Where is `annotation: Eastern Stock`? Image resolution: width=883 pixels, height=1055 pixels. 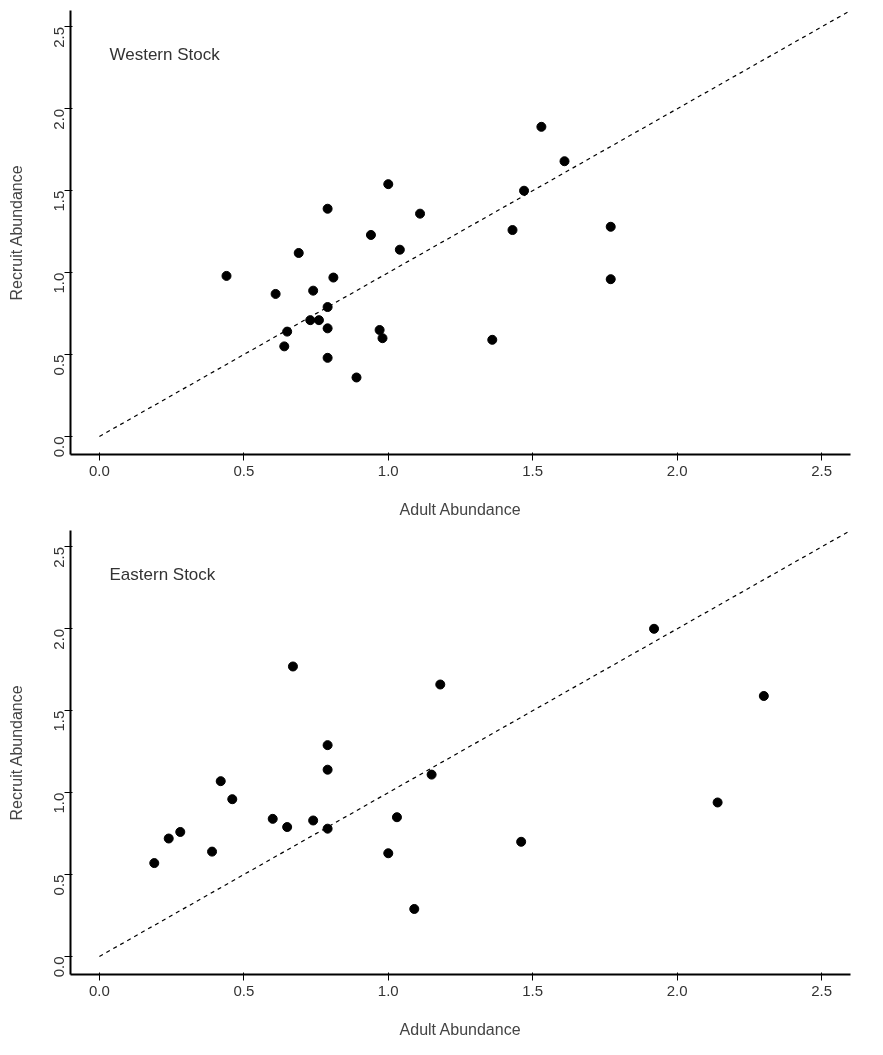
annotation: Eastern Stock is located at coordinates (162, 574).